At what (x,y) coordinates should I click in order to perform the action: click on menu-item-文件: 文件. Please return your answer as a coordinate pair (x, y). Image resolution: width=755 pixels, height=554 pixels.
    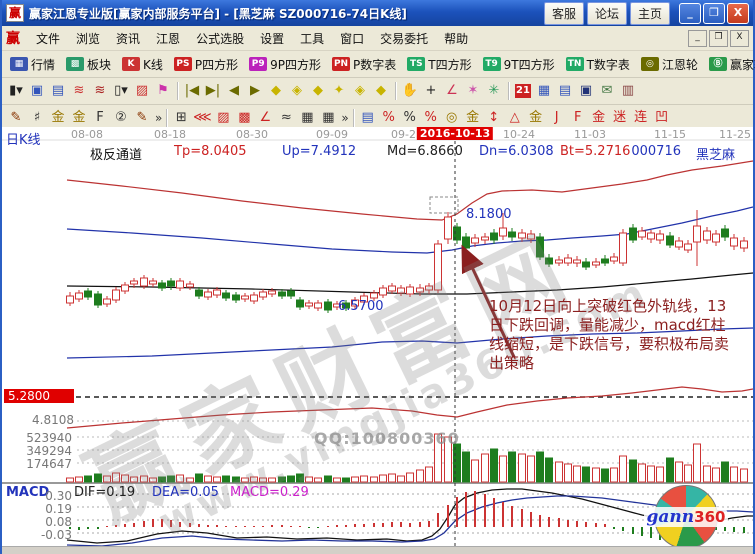
    Looking at the image, I should click on (48, 38).